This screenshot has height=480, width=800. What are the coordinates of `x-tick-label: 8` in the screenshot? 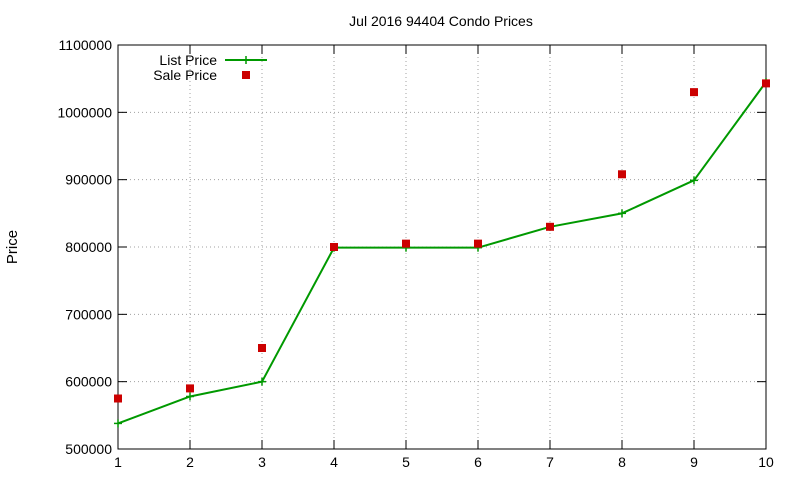 It's located at (622, 462).